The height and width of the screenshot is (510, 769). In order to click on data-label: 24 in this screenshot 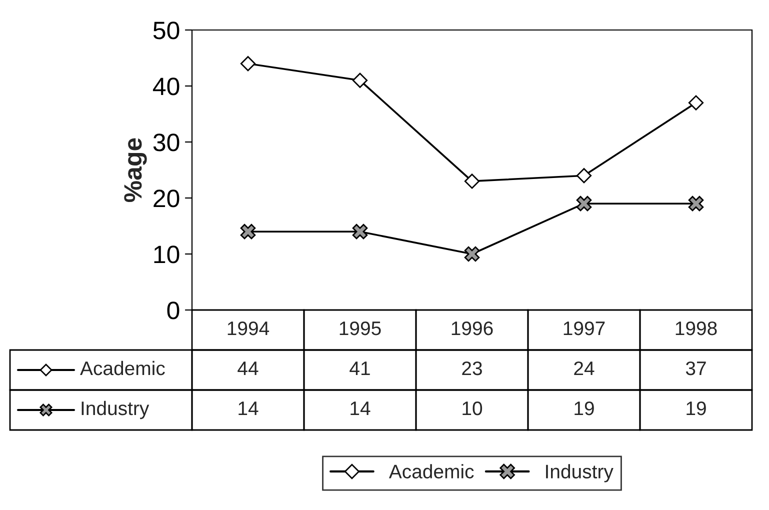, I will do `click(584, 368)`.